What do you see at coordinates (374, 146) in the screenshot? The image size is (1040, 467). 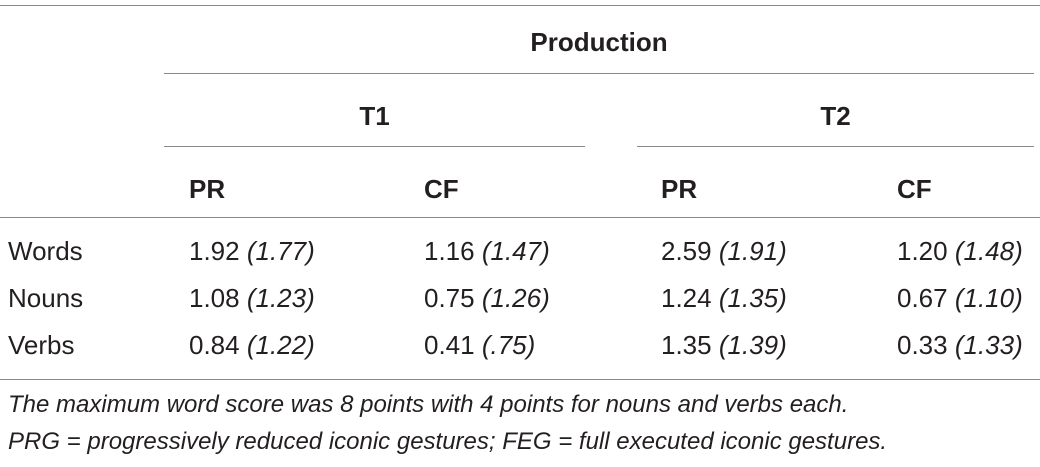 I see `t1-rule` at bounding box center [374, 146].